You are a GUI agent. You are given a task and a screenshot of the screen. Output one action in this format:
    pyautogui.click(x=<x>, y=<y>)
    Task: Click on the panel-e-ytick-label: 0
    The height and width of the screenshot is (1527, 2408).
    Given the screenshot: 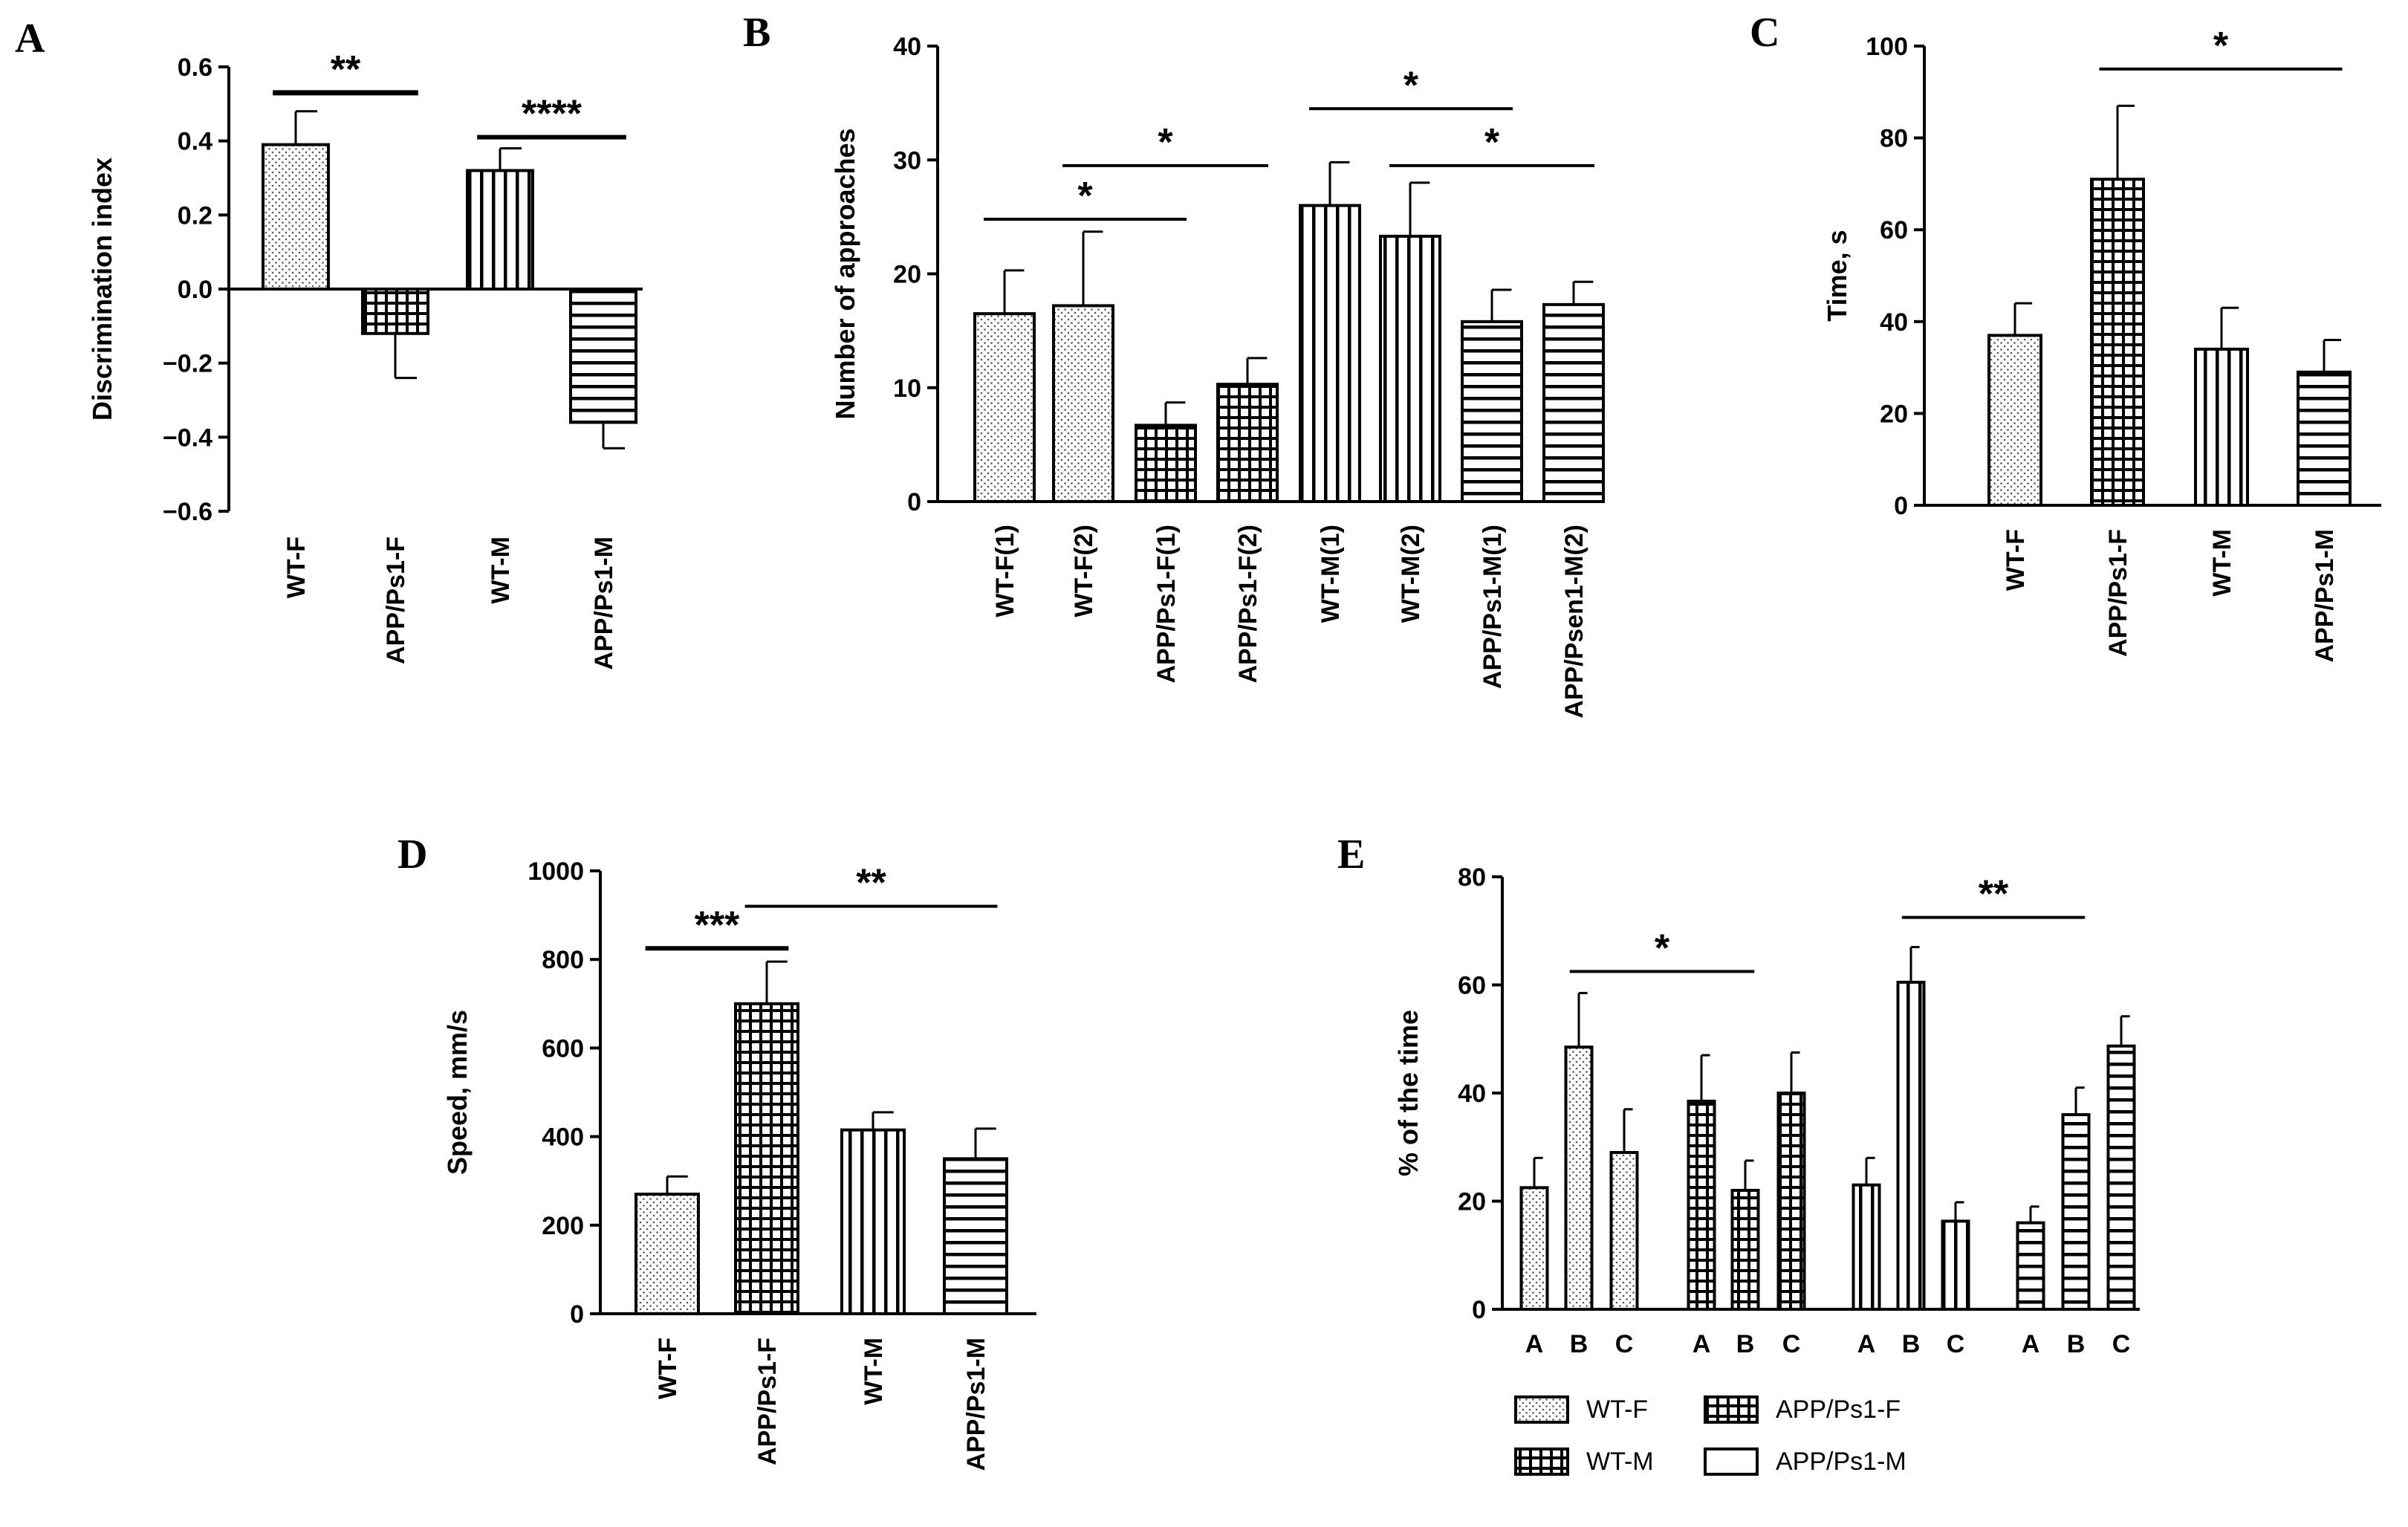 What is the action you would take?
    pyautogui.click(x=1479, y=1310)
    